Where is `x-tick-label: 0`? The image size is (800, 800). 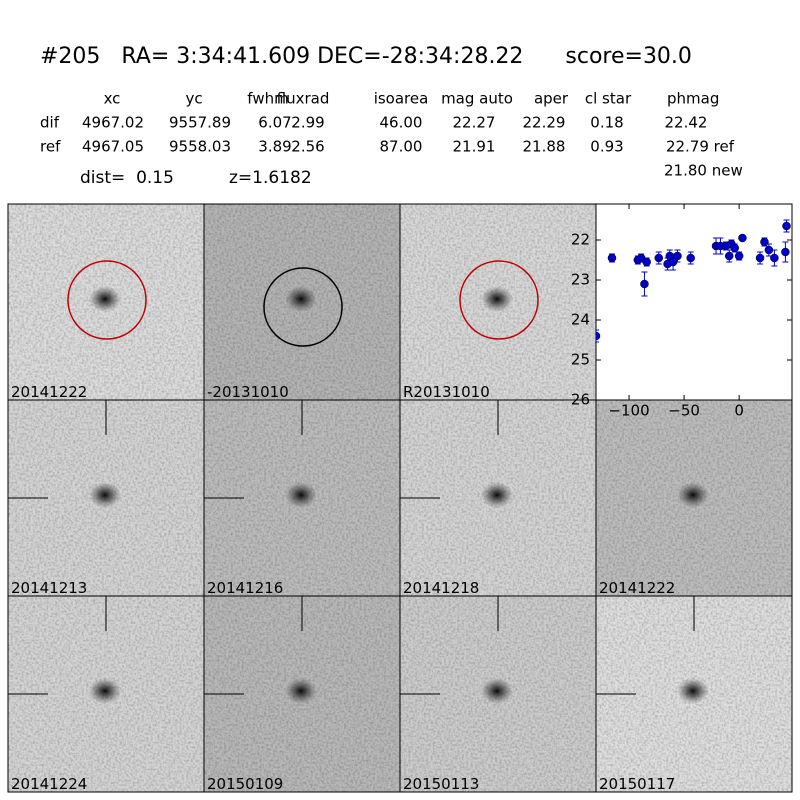
x-tick-label: 0 is located at coordinates (739, 411).